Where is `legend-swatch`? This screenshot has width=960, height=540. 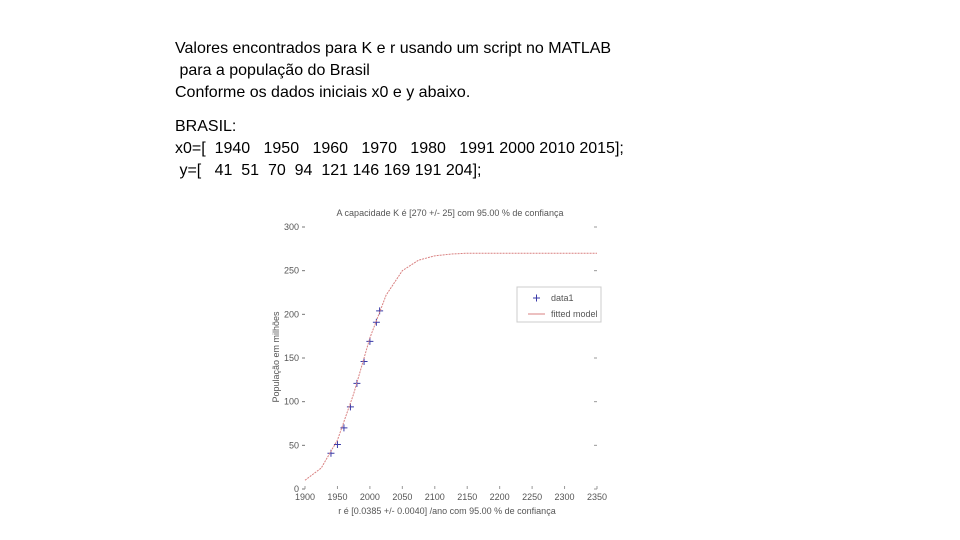 legend-swatch is located at coordinates (536, 298).